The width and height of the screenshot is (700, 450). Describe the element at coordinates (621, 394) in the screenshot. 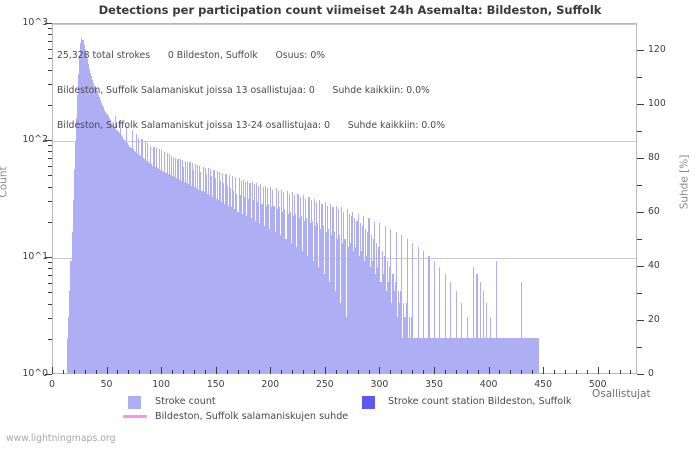

I see `x-axis-label: Osallistujat` at that location.